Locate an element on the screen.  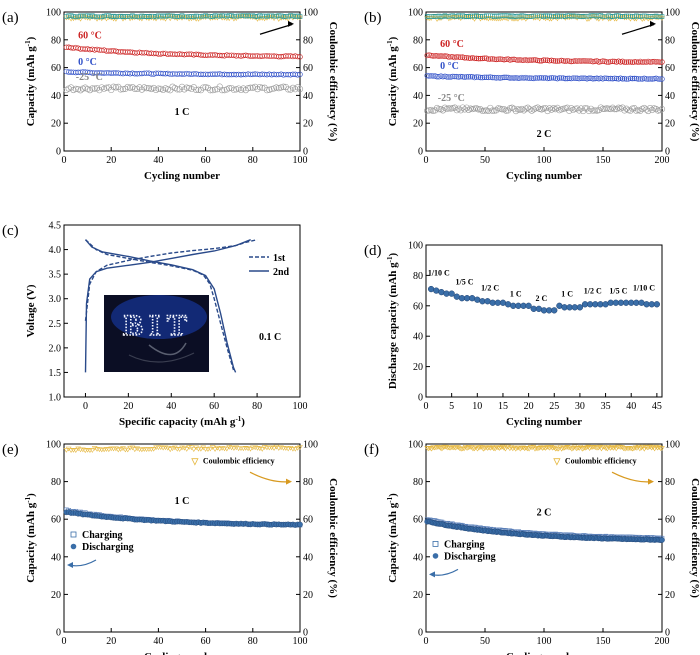
y-tick-label: 60 is located at coordinates (418, 68).